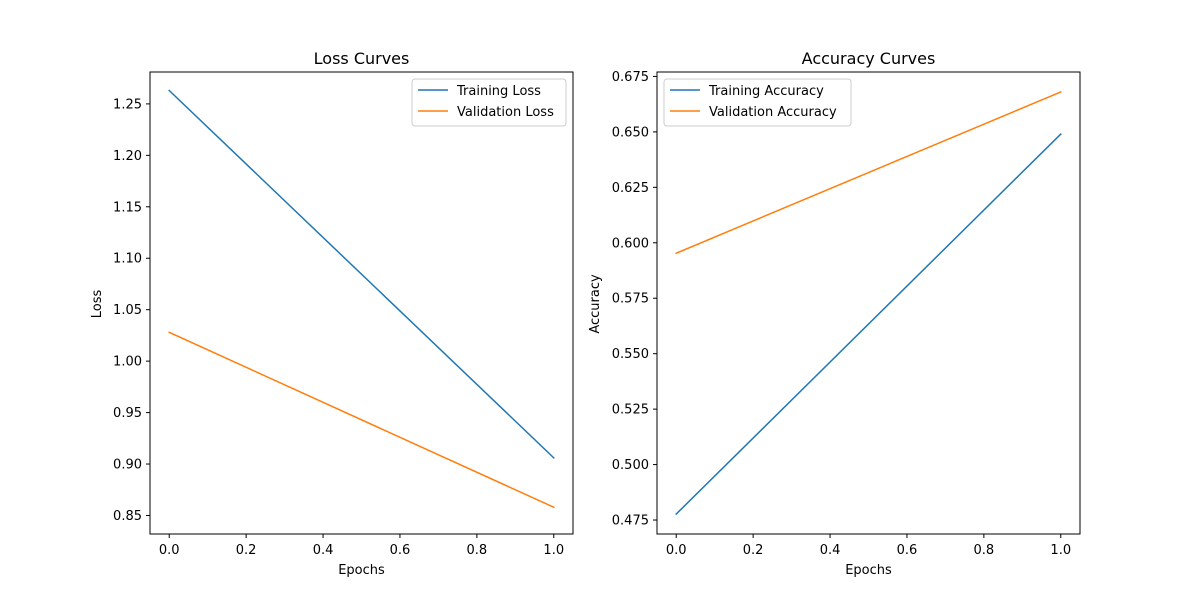 The height and width of the screenshot is (600, 1200). What do you see at coordinates (630, 243) in the screenshot?
I see `accuracy-y-tick-label: 0.600` at bounding box center [630, 243].